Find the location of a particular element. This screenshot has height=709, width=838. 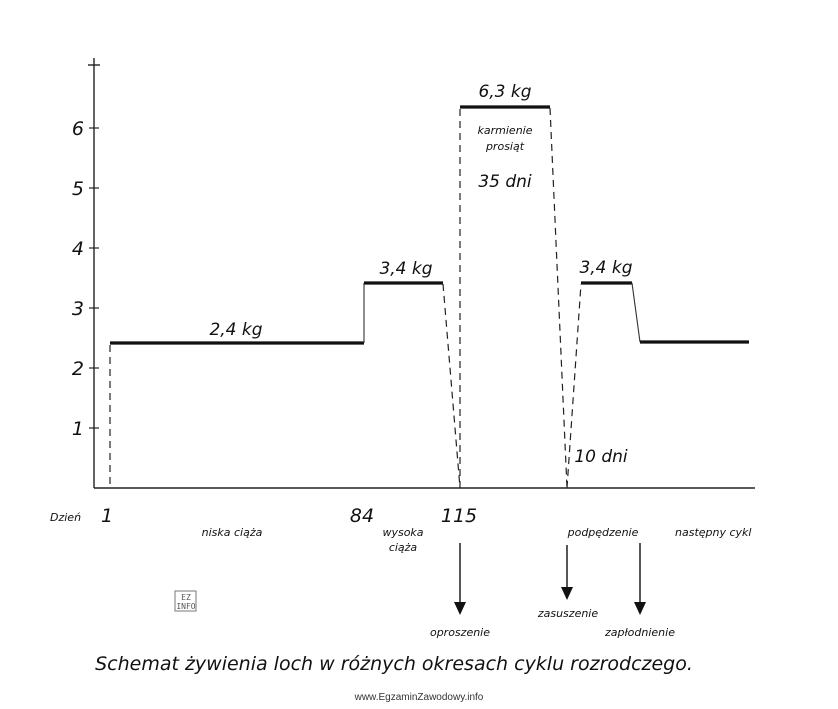

y-tick-label-5: 5 is located at coordinates (78, 189).